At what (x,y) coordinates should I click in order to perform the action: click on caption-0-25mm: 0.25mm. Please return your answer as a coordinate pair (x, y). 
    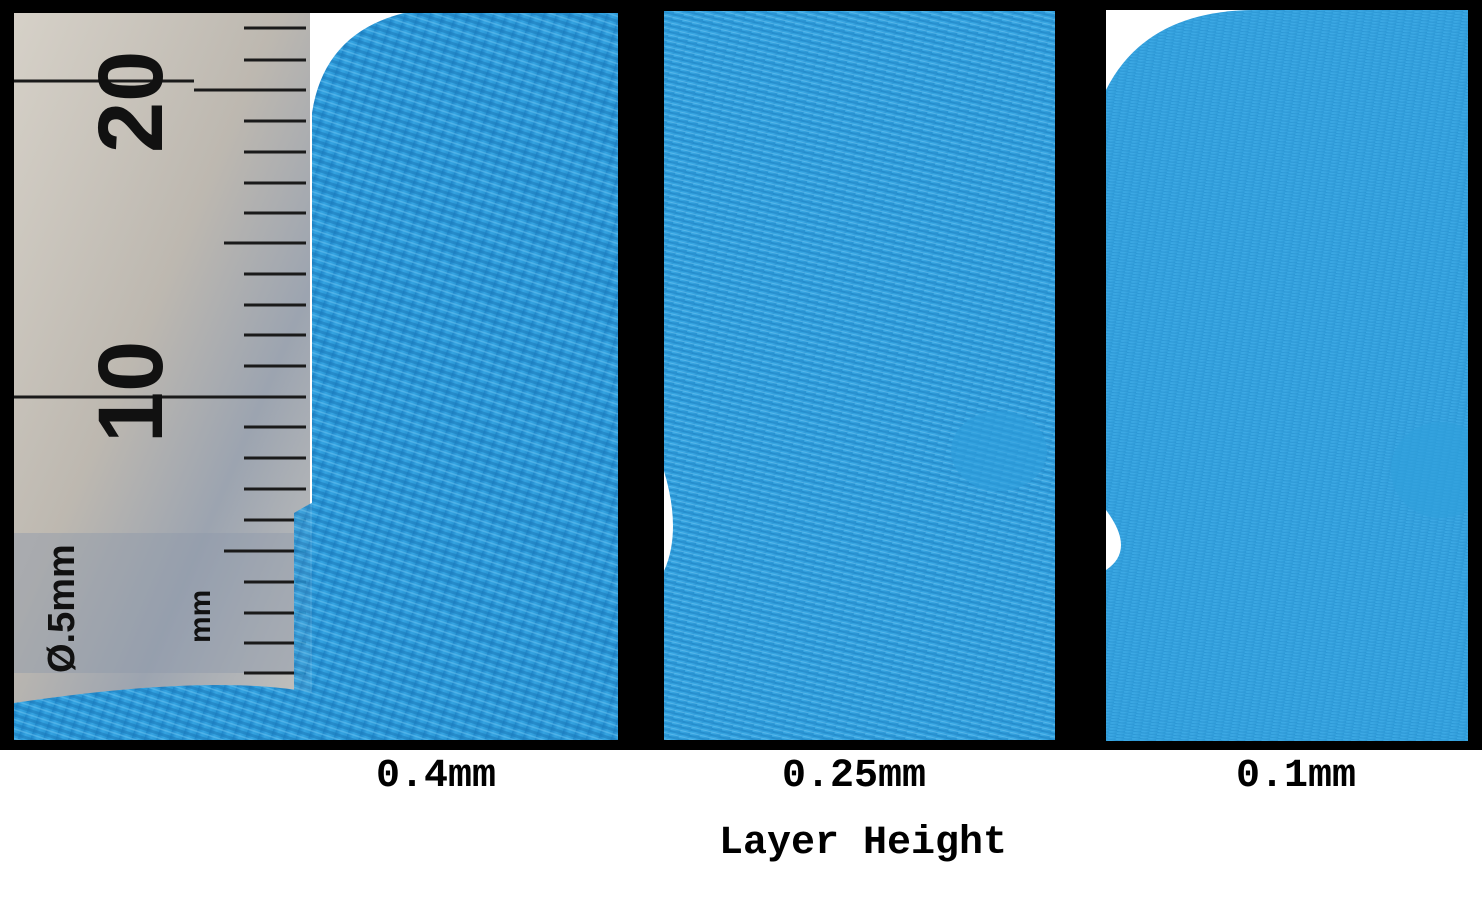
    Looking at the image, I should click on (854, 776).